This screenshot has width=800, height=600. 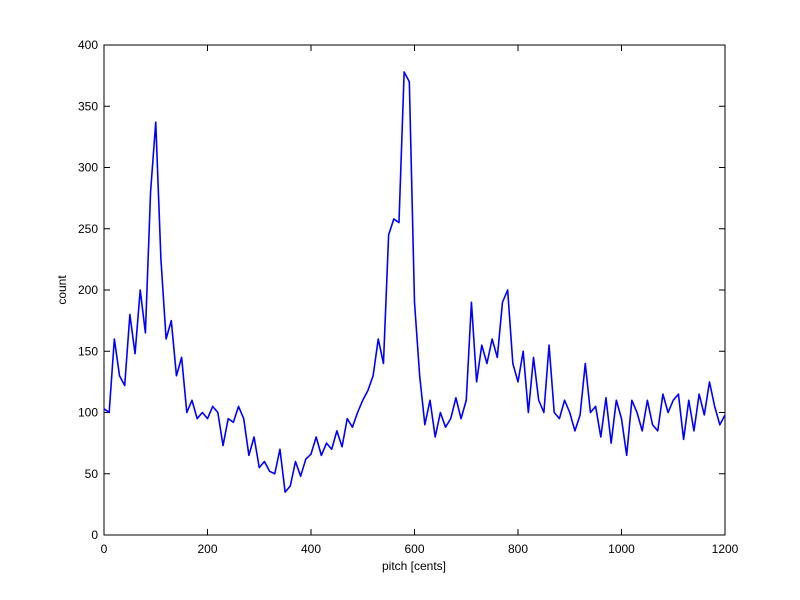 I want to click on y-tick-label: 100, so click(x=88, y=413).